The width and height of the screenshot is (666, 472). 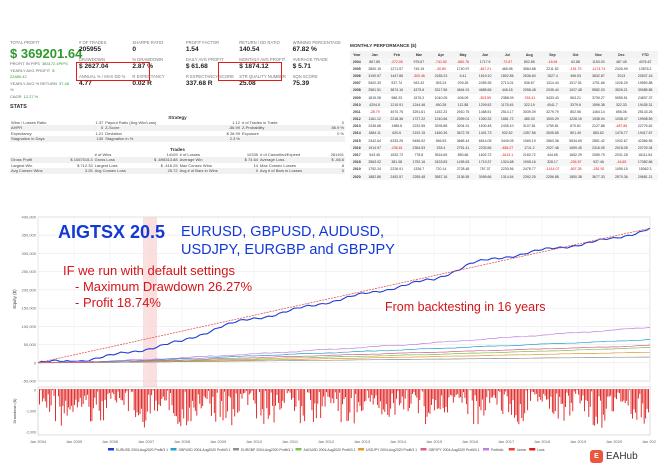 I want to click on monthly-cell: 22776.62, so click(x=645, y=126).